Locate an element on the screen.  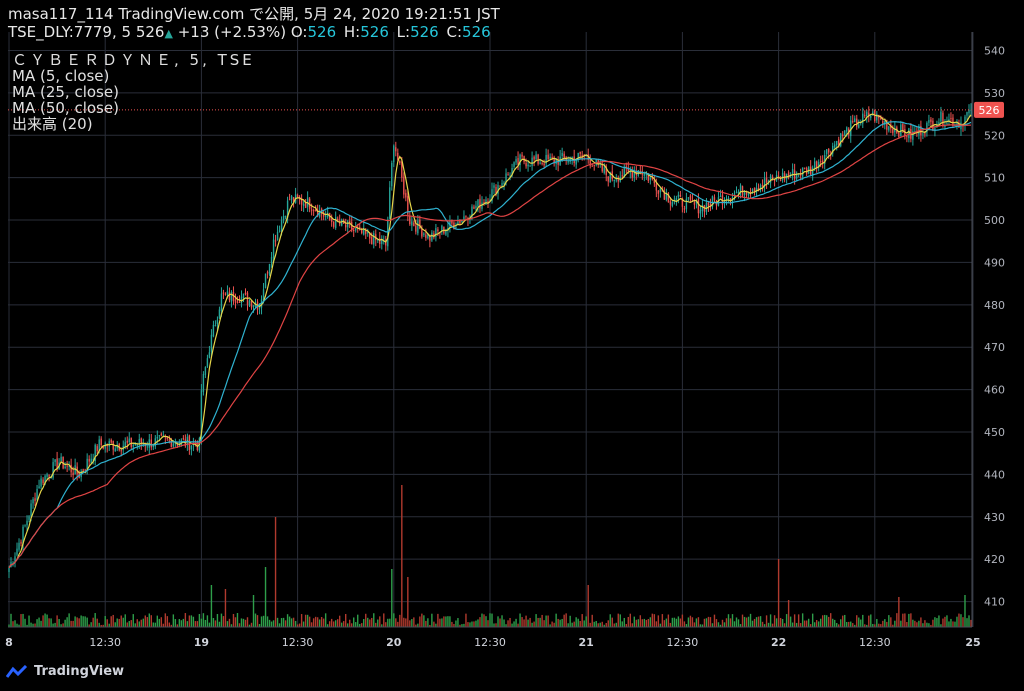
tradingview-branding: TradingView is located at coordinates (65, 671).